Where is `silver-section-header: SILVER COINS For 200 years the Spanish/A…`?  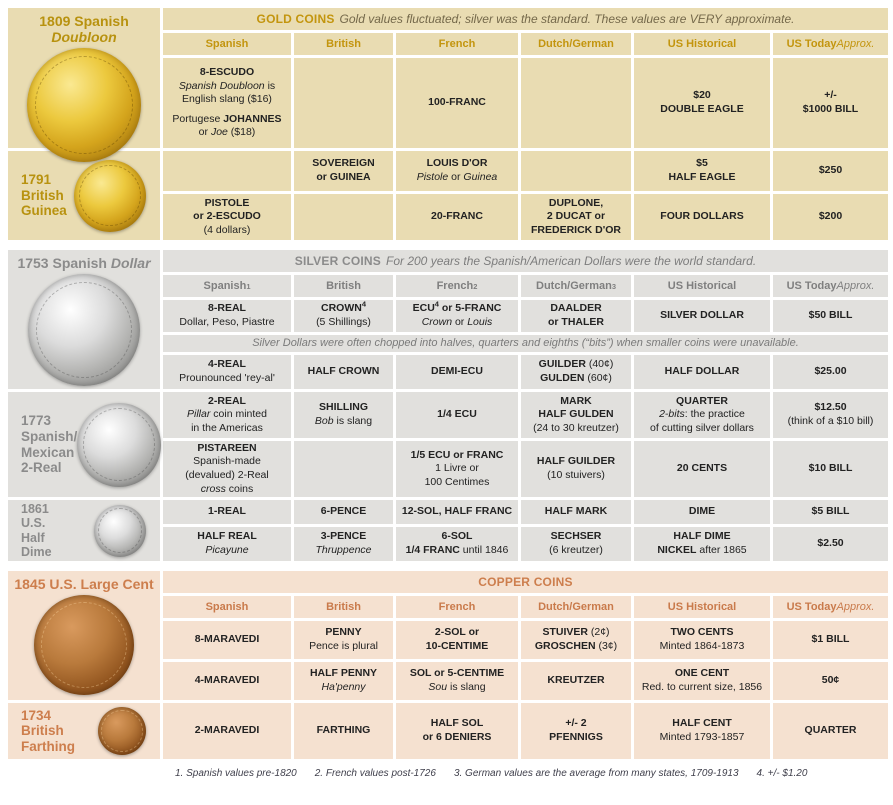
silver-section-header: SILVER COINS For 200 years the Spanish/A… is located at coordinates (525, 261).